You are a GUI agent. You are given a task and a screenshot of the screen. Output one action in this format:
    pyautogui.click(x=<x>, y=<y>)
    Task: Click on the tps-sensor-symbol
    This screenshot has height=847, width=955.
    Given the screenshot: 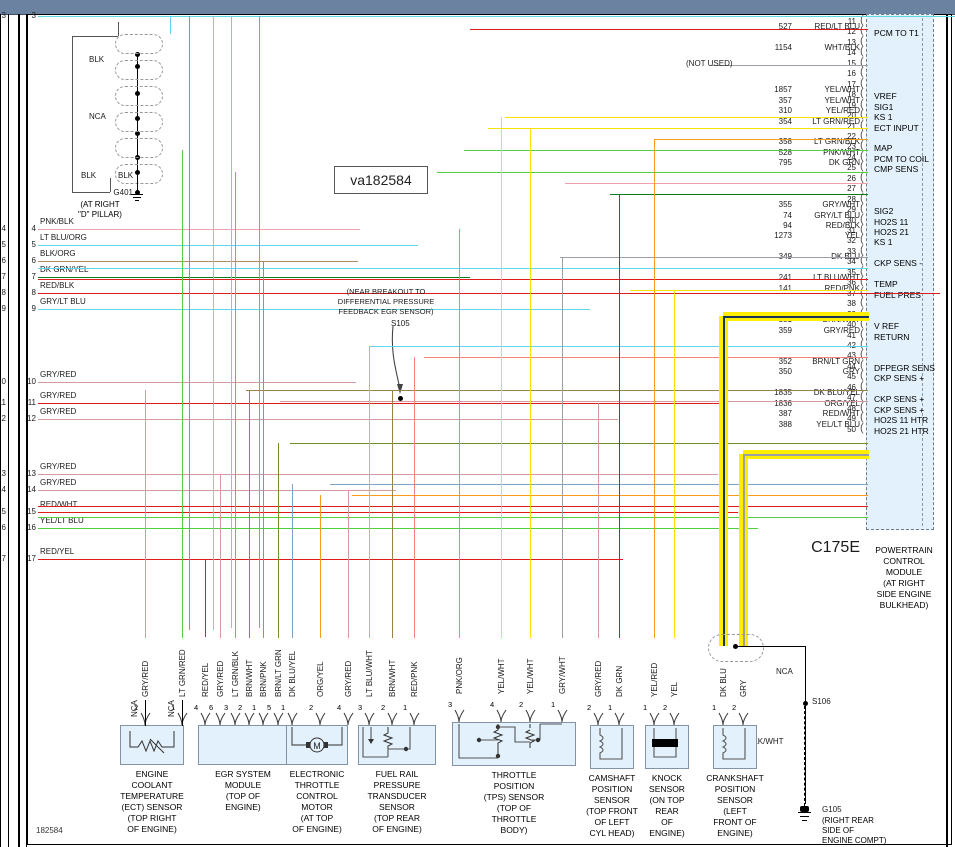 What is the action you would take?
    pyautogui.click(x=510, y=741)
    